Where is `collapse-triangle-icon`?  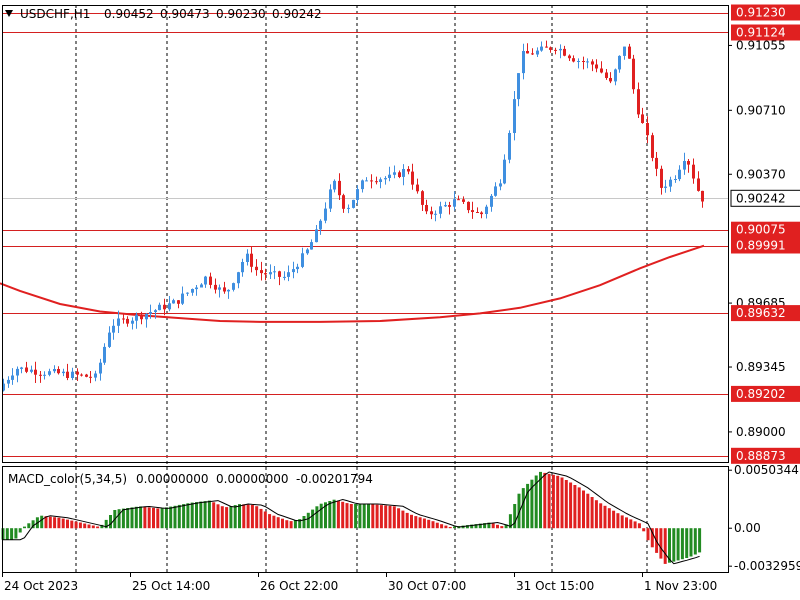 collapse-triangle-icon is located at coordinates (9, 13).